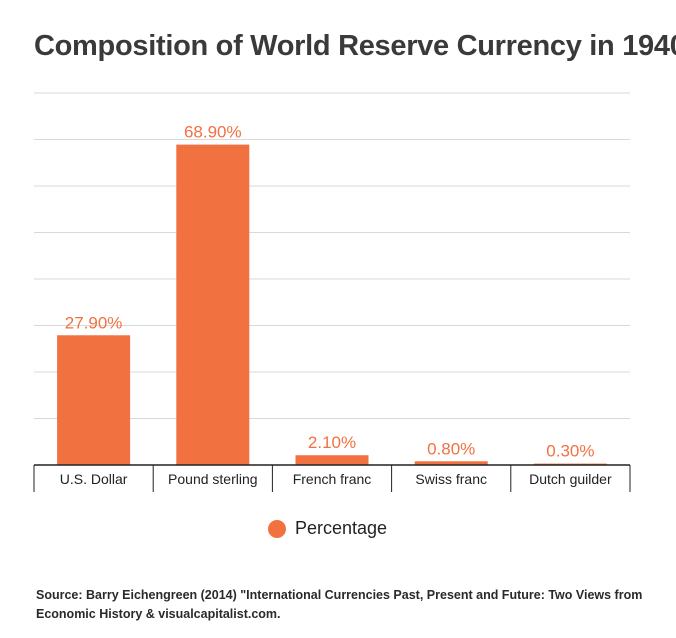 This screenshot has width=676, height=638. What do you see at coordinates (94, 479) in the screenshot?
I see `x-tick-label: U.S. Dollar` at bounding box center [94, 479].